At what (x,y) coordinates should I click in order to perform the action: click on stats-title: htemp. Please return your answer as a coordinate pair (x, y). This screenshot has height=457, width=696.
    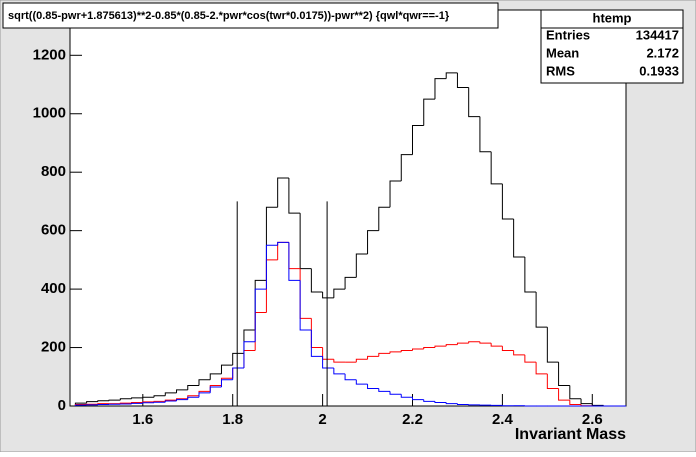
    Looking at the image, I should click on (612, 17).